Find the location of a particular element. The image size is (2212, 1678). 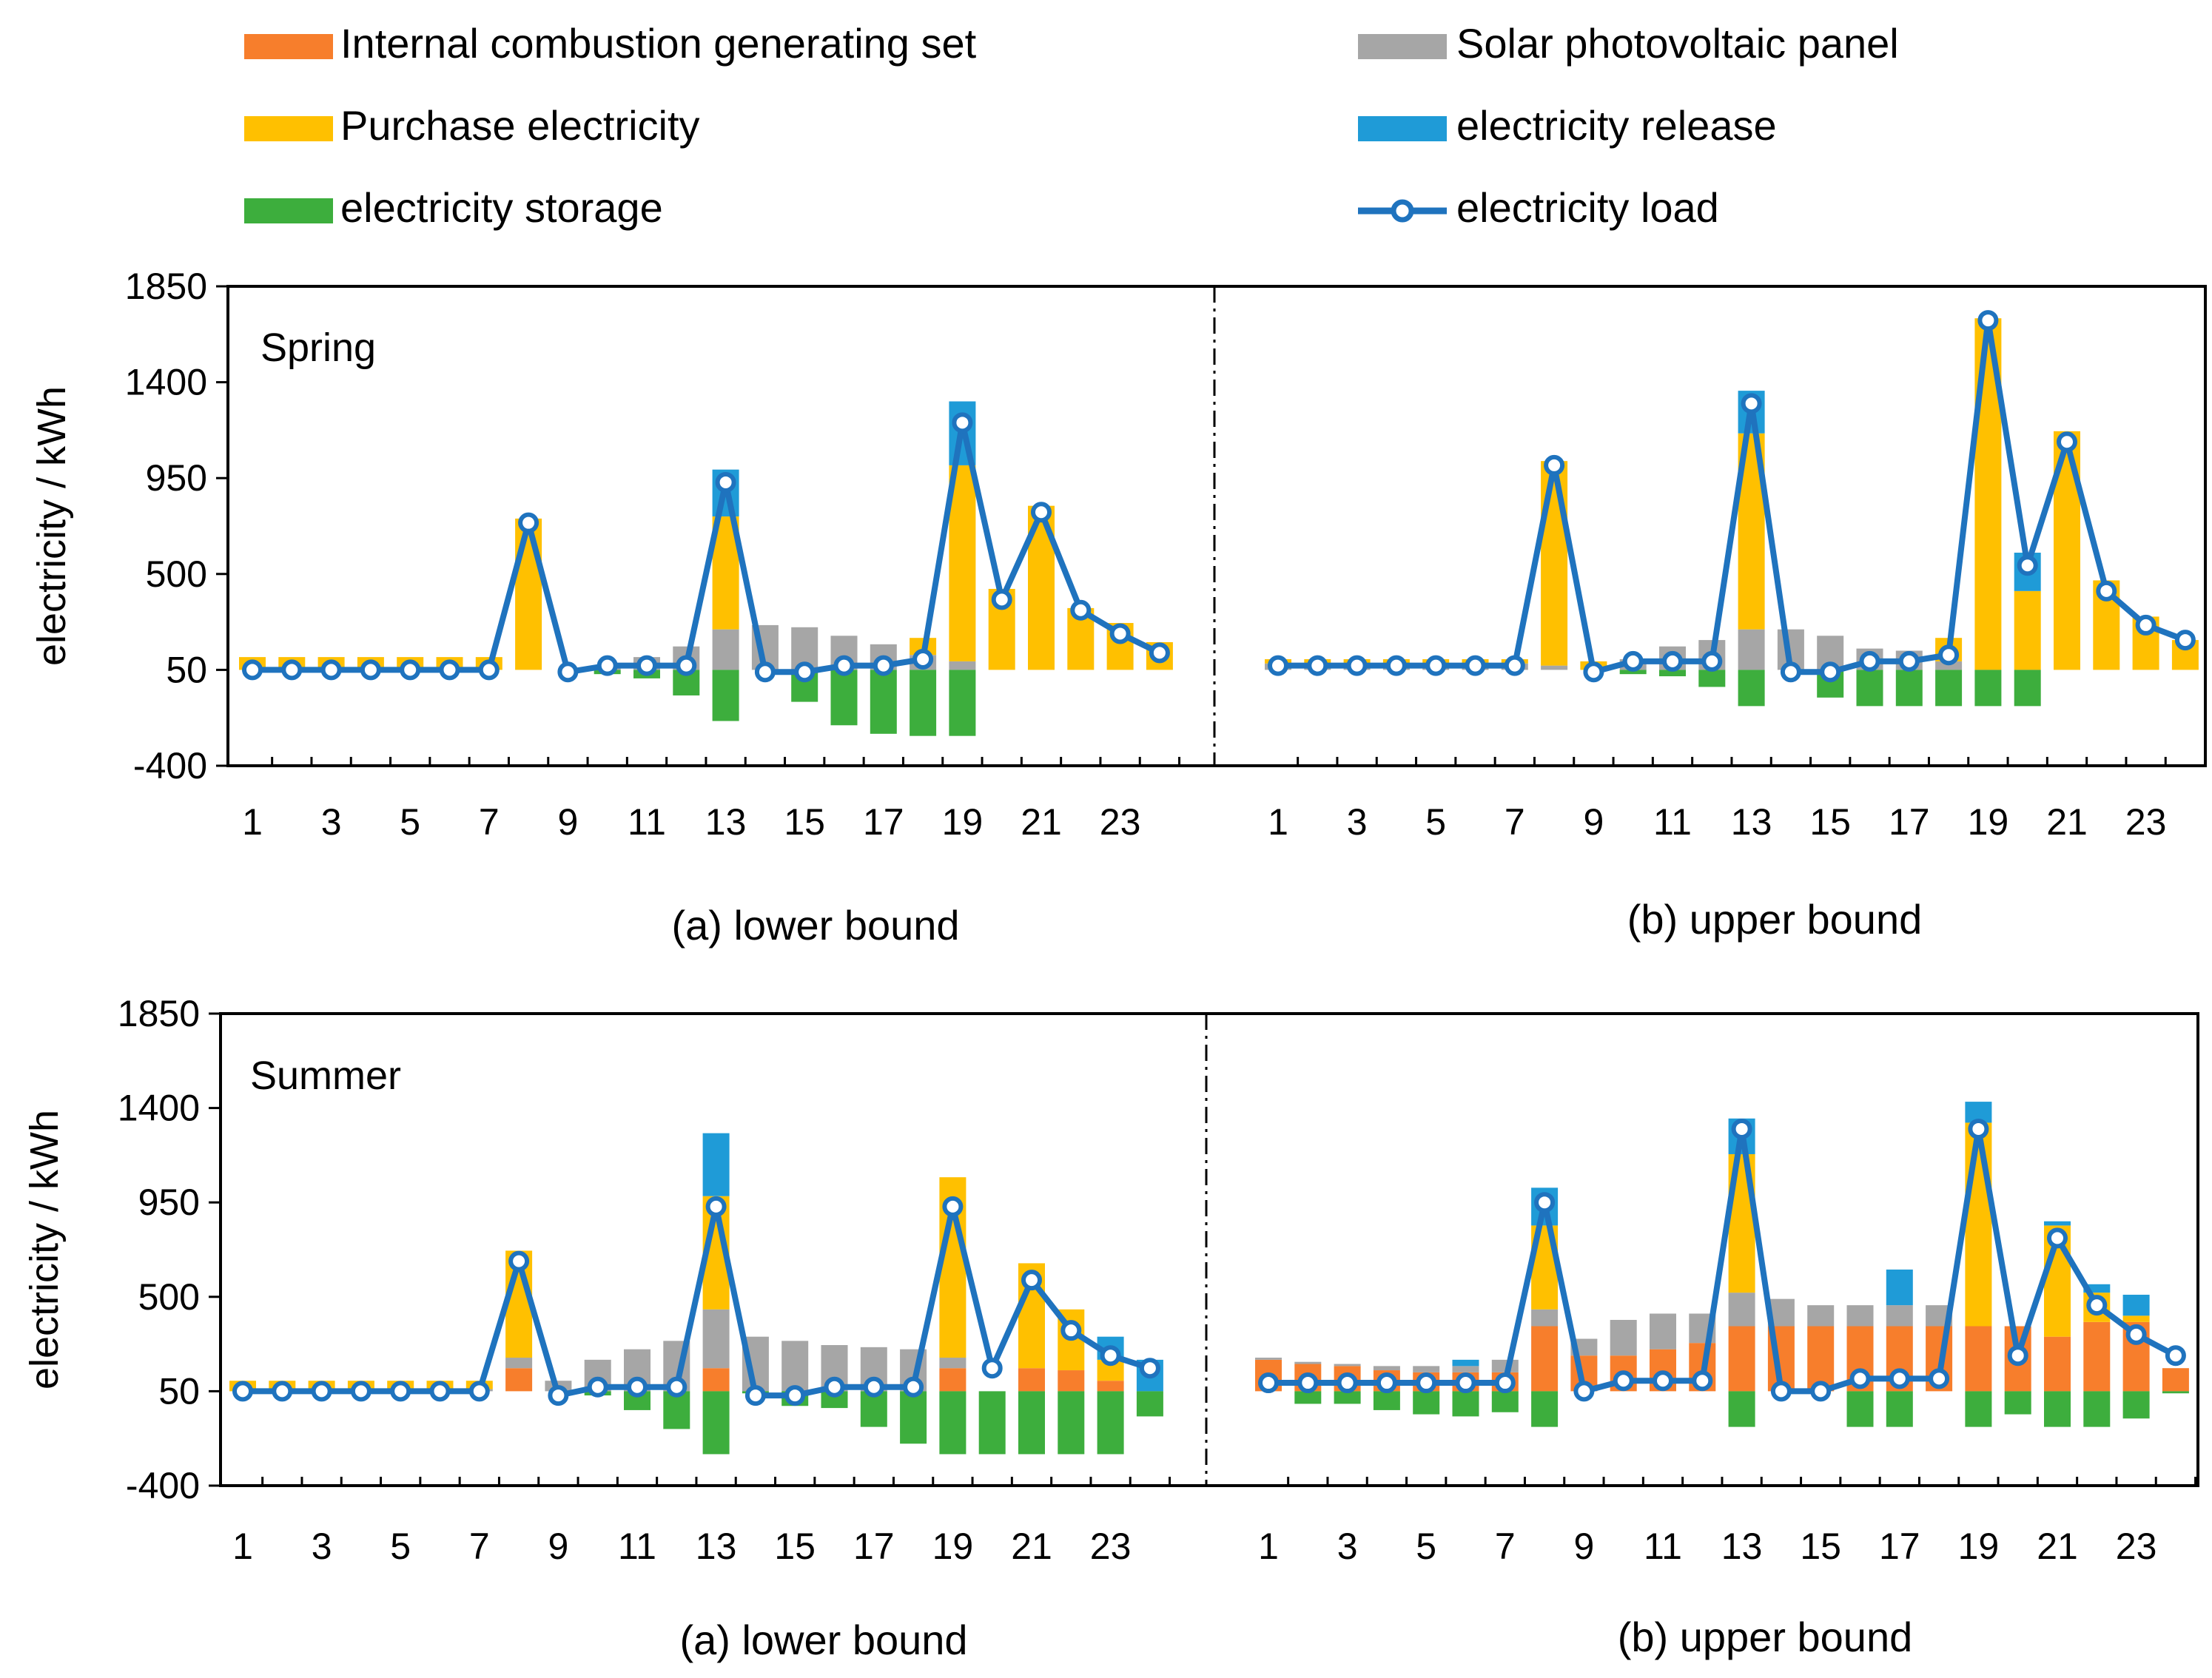

y-tick-label: -400 is located at coordinates (170, 765).